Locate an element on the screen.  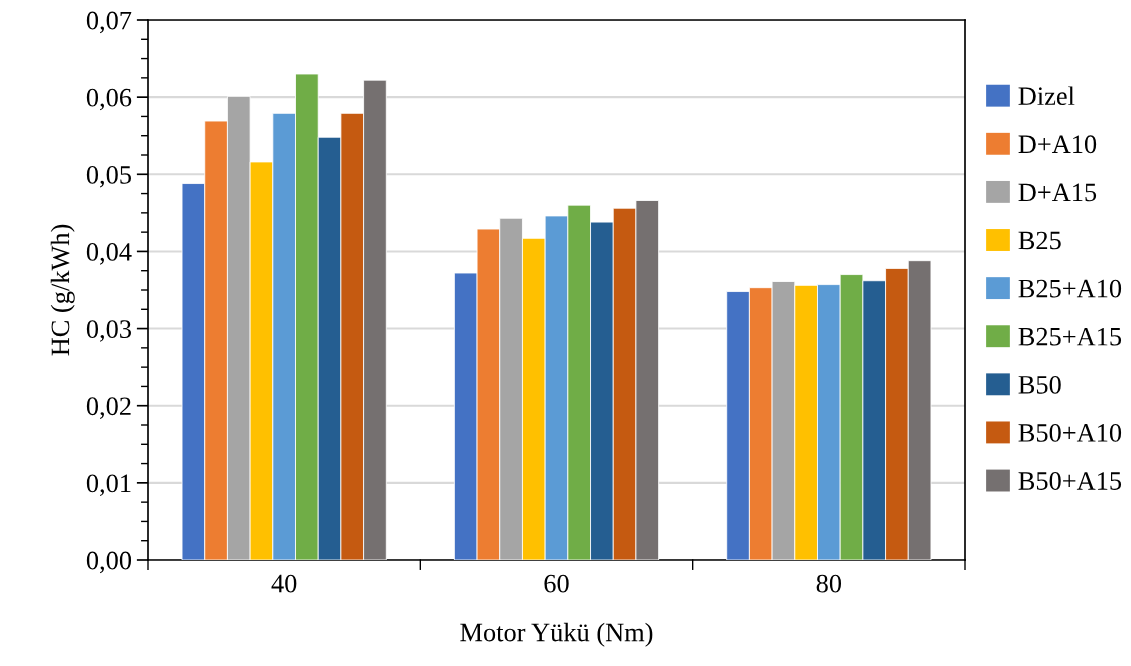
x-axis-title: Motor Yükü (Nm) is located at coordinates (556, 634).